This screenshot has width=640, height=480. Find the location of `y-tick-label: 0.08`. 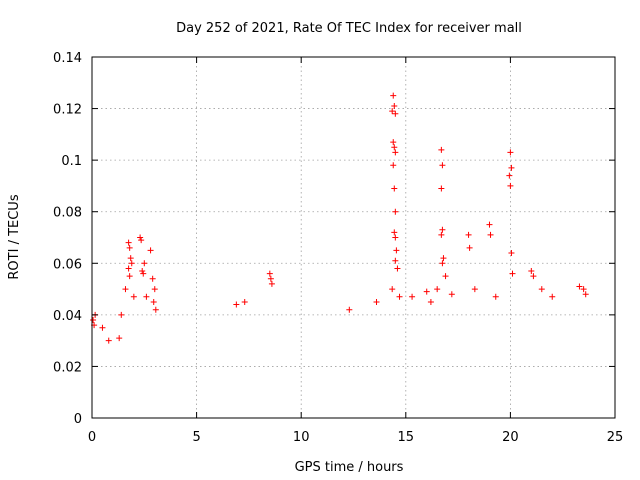

y-tick-label: 0.08 is located at coordinates (67, 213).